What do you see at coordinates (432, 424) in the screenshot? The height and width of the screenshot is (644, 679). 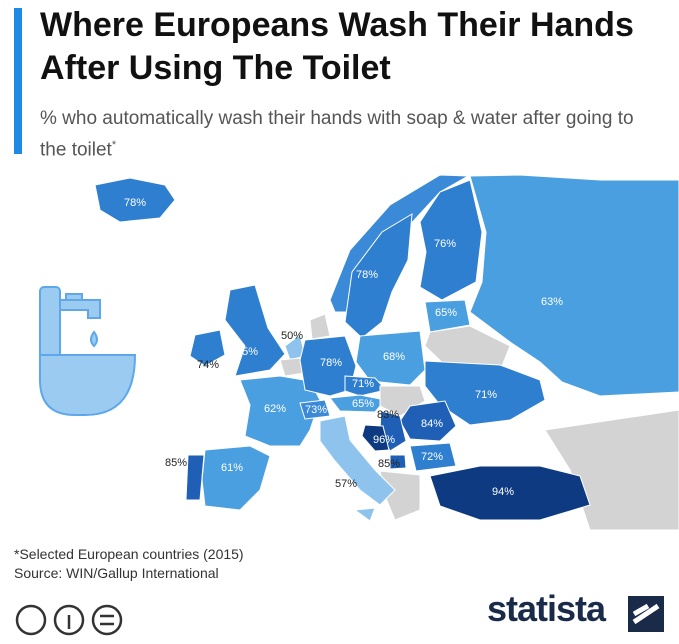 I see `value-label: 84%` at bounding box center [432, 424].